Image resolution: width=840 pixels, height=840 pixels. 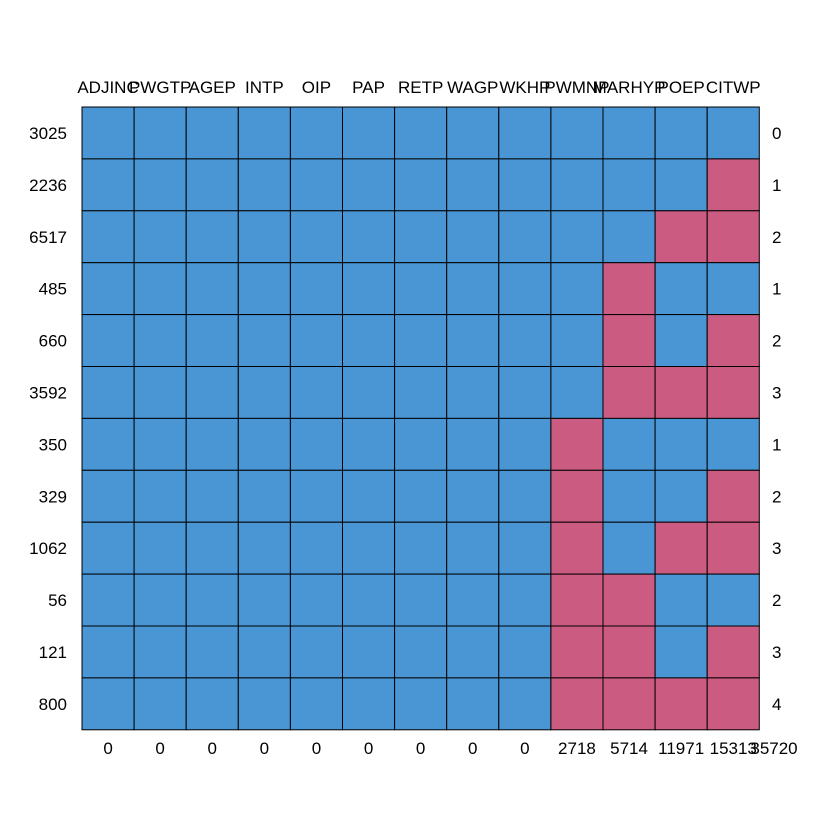 I want to click on row-missing-total-label: 3, so click(x=776, y=548).